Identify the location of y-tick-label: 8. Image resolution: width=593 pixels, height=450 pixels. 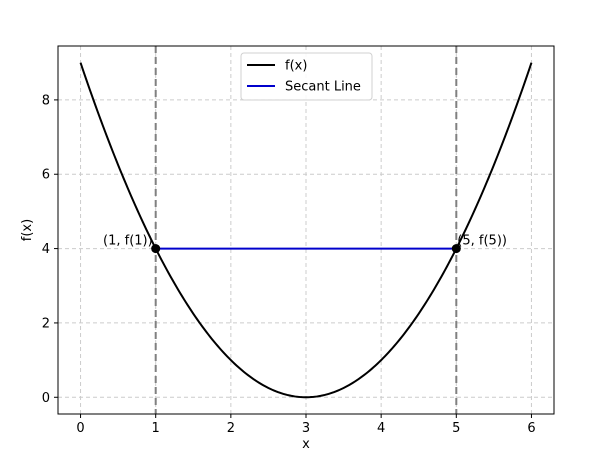
(46, 100).